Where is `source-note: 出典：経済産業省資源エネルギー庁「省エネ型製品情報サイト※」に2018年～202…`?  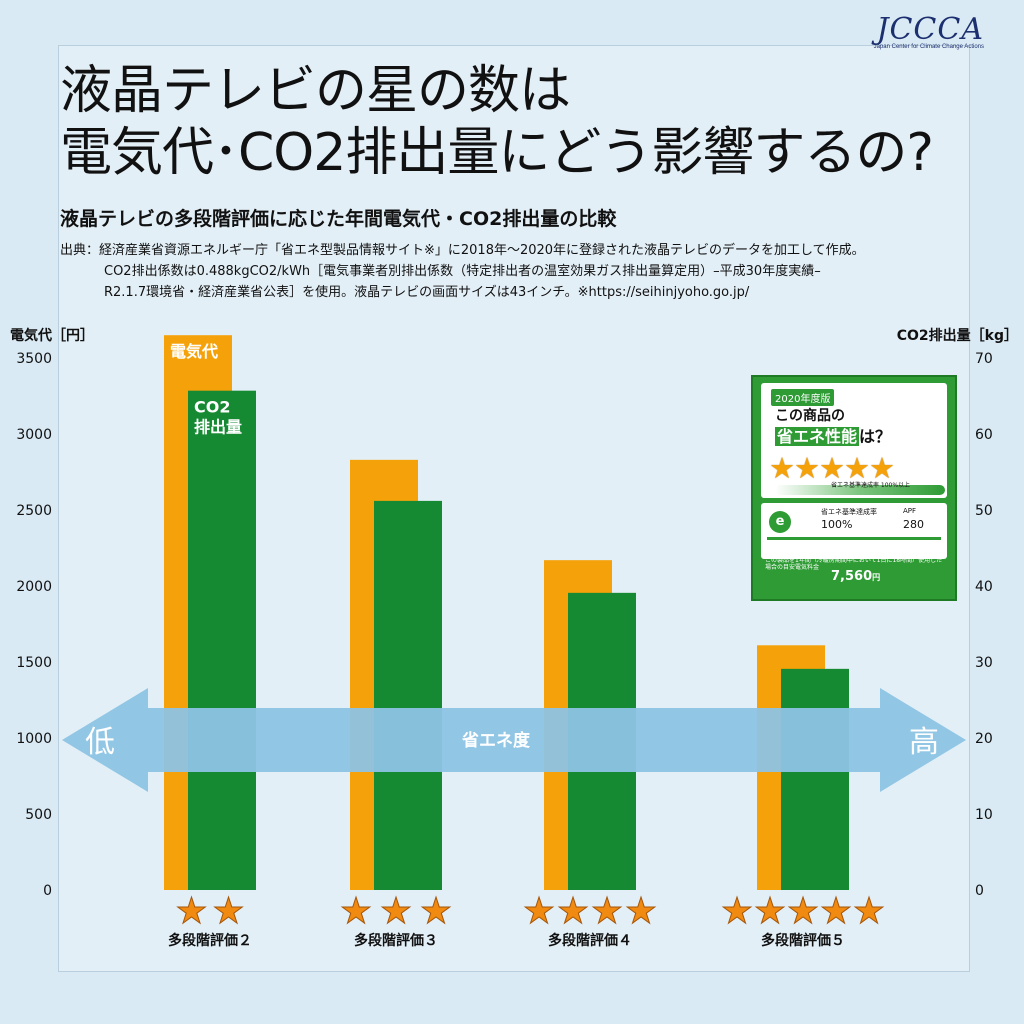
source-note: 出典：経済産業省資源エネルギー庁「省エネ型製品情報サイト※」に2018年～202… is located at coordinates (525, 271).